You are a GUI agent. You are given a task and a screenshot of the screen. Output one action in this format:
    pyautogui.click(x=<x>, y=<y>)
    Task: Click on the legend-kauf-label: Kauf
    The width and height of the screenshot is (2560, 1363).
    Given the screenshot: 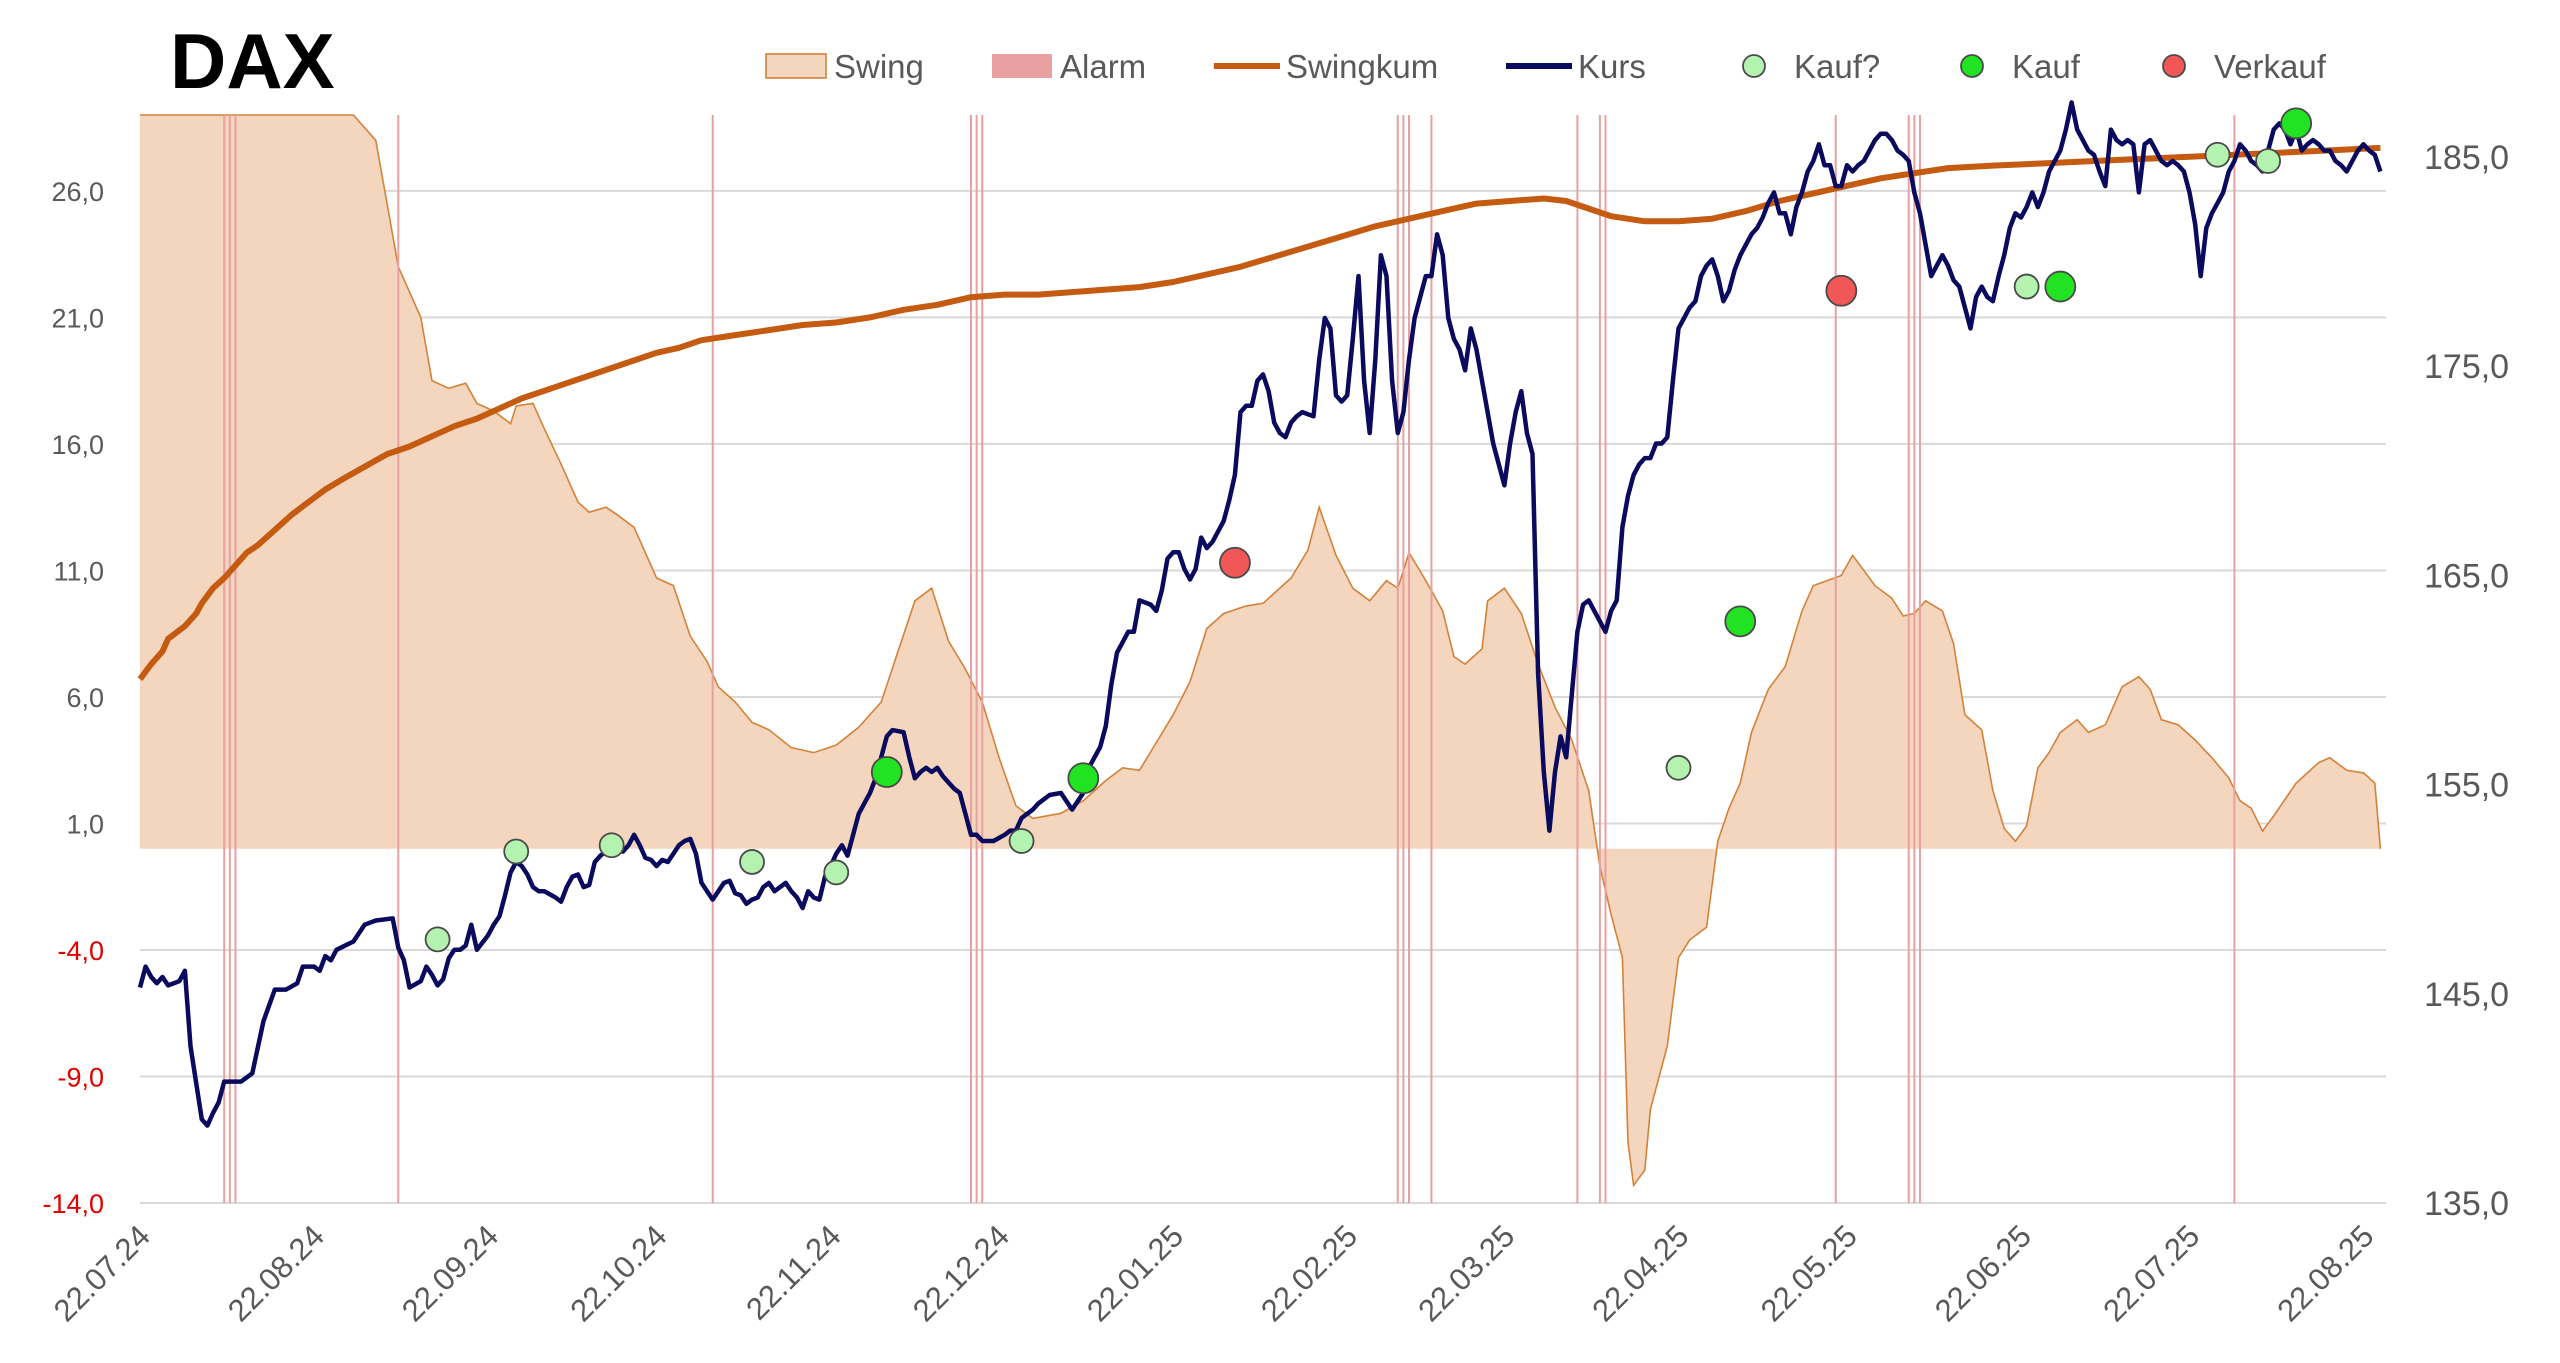 What is the action you would take?
    pyautogui.click(x=2046, y=66)
    